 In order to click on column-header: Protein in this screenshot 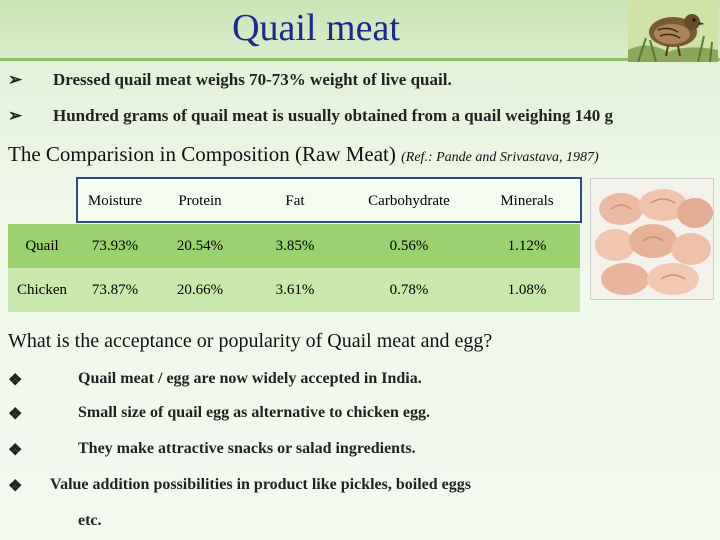, I will do `click(200, 201)`.